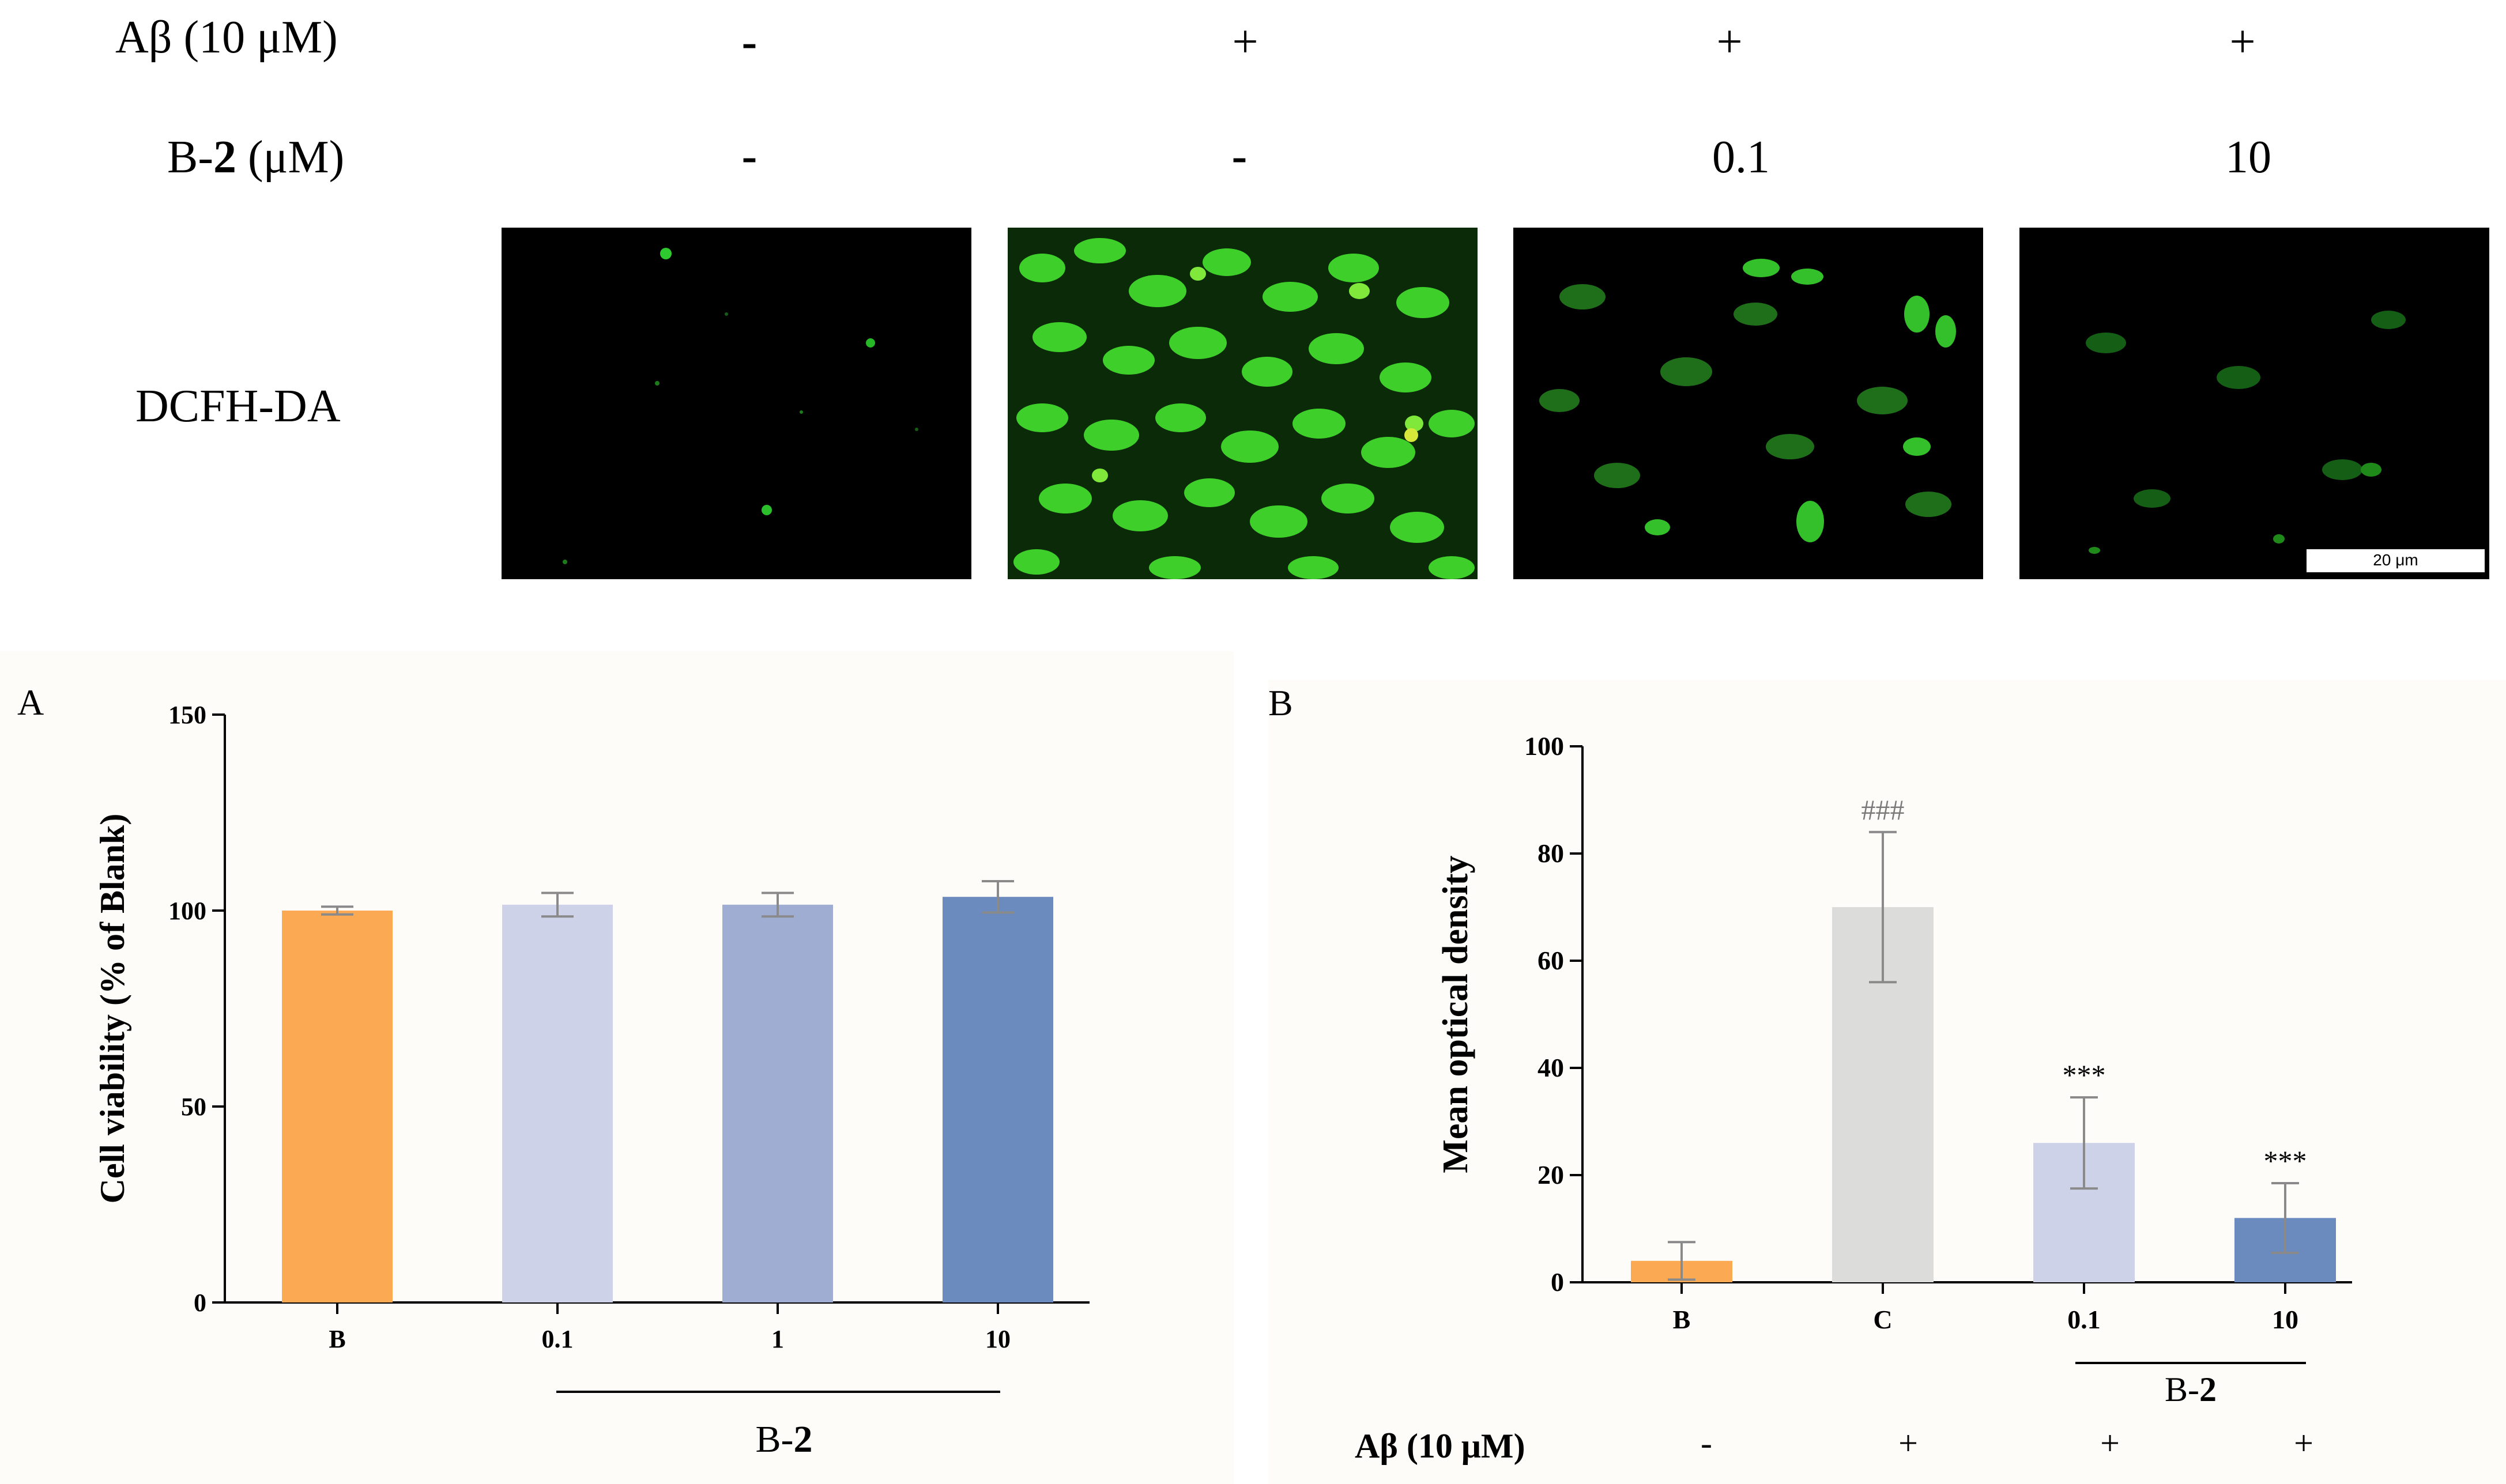 This screenshot has width=2506, height=1484. Describe the element at coordinates (777, 1339) in the screenshot. I see `panel-a-x-tick-label: 1` at that location.